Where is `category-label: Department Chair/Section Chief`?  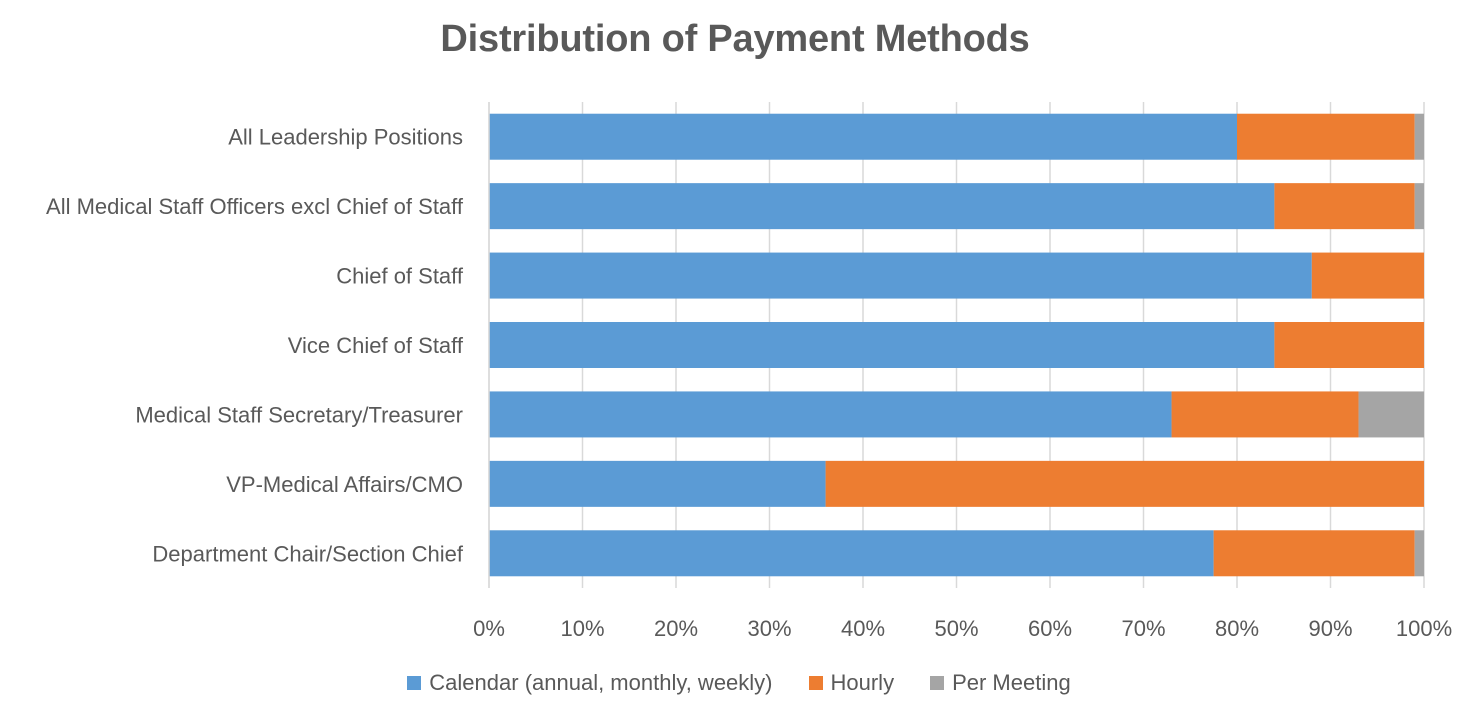 category-label: Department Chair/Section Chief is located at coordinates (307, 553).